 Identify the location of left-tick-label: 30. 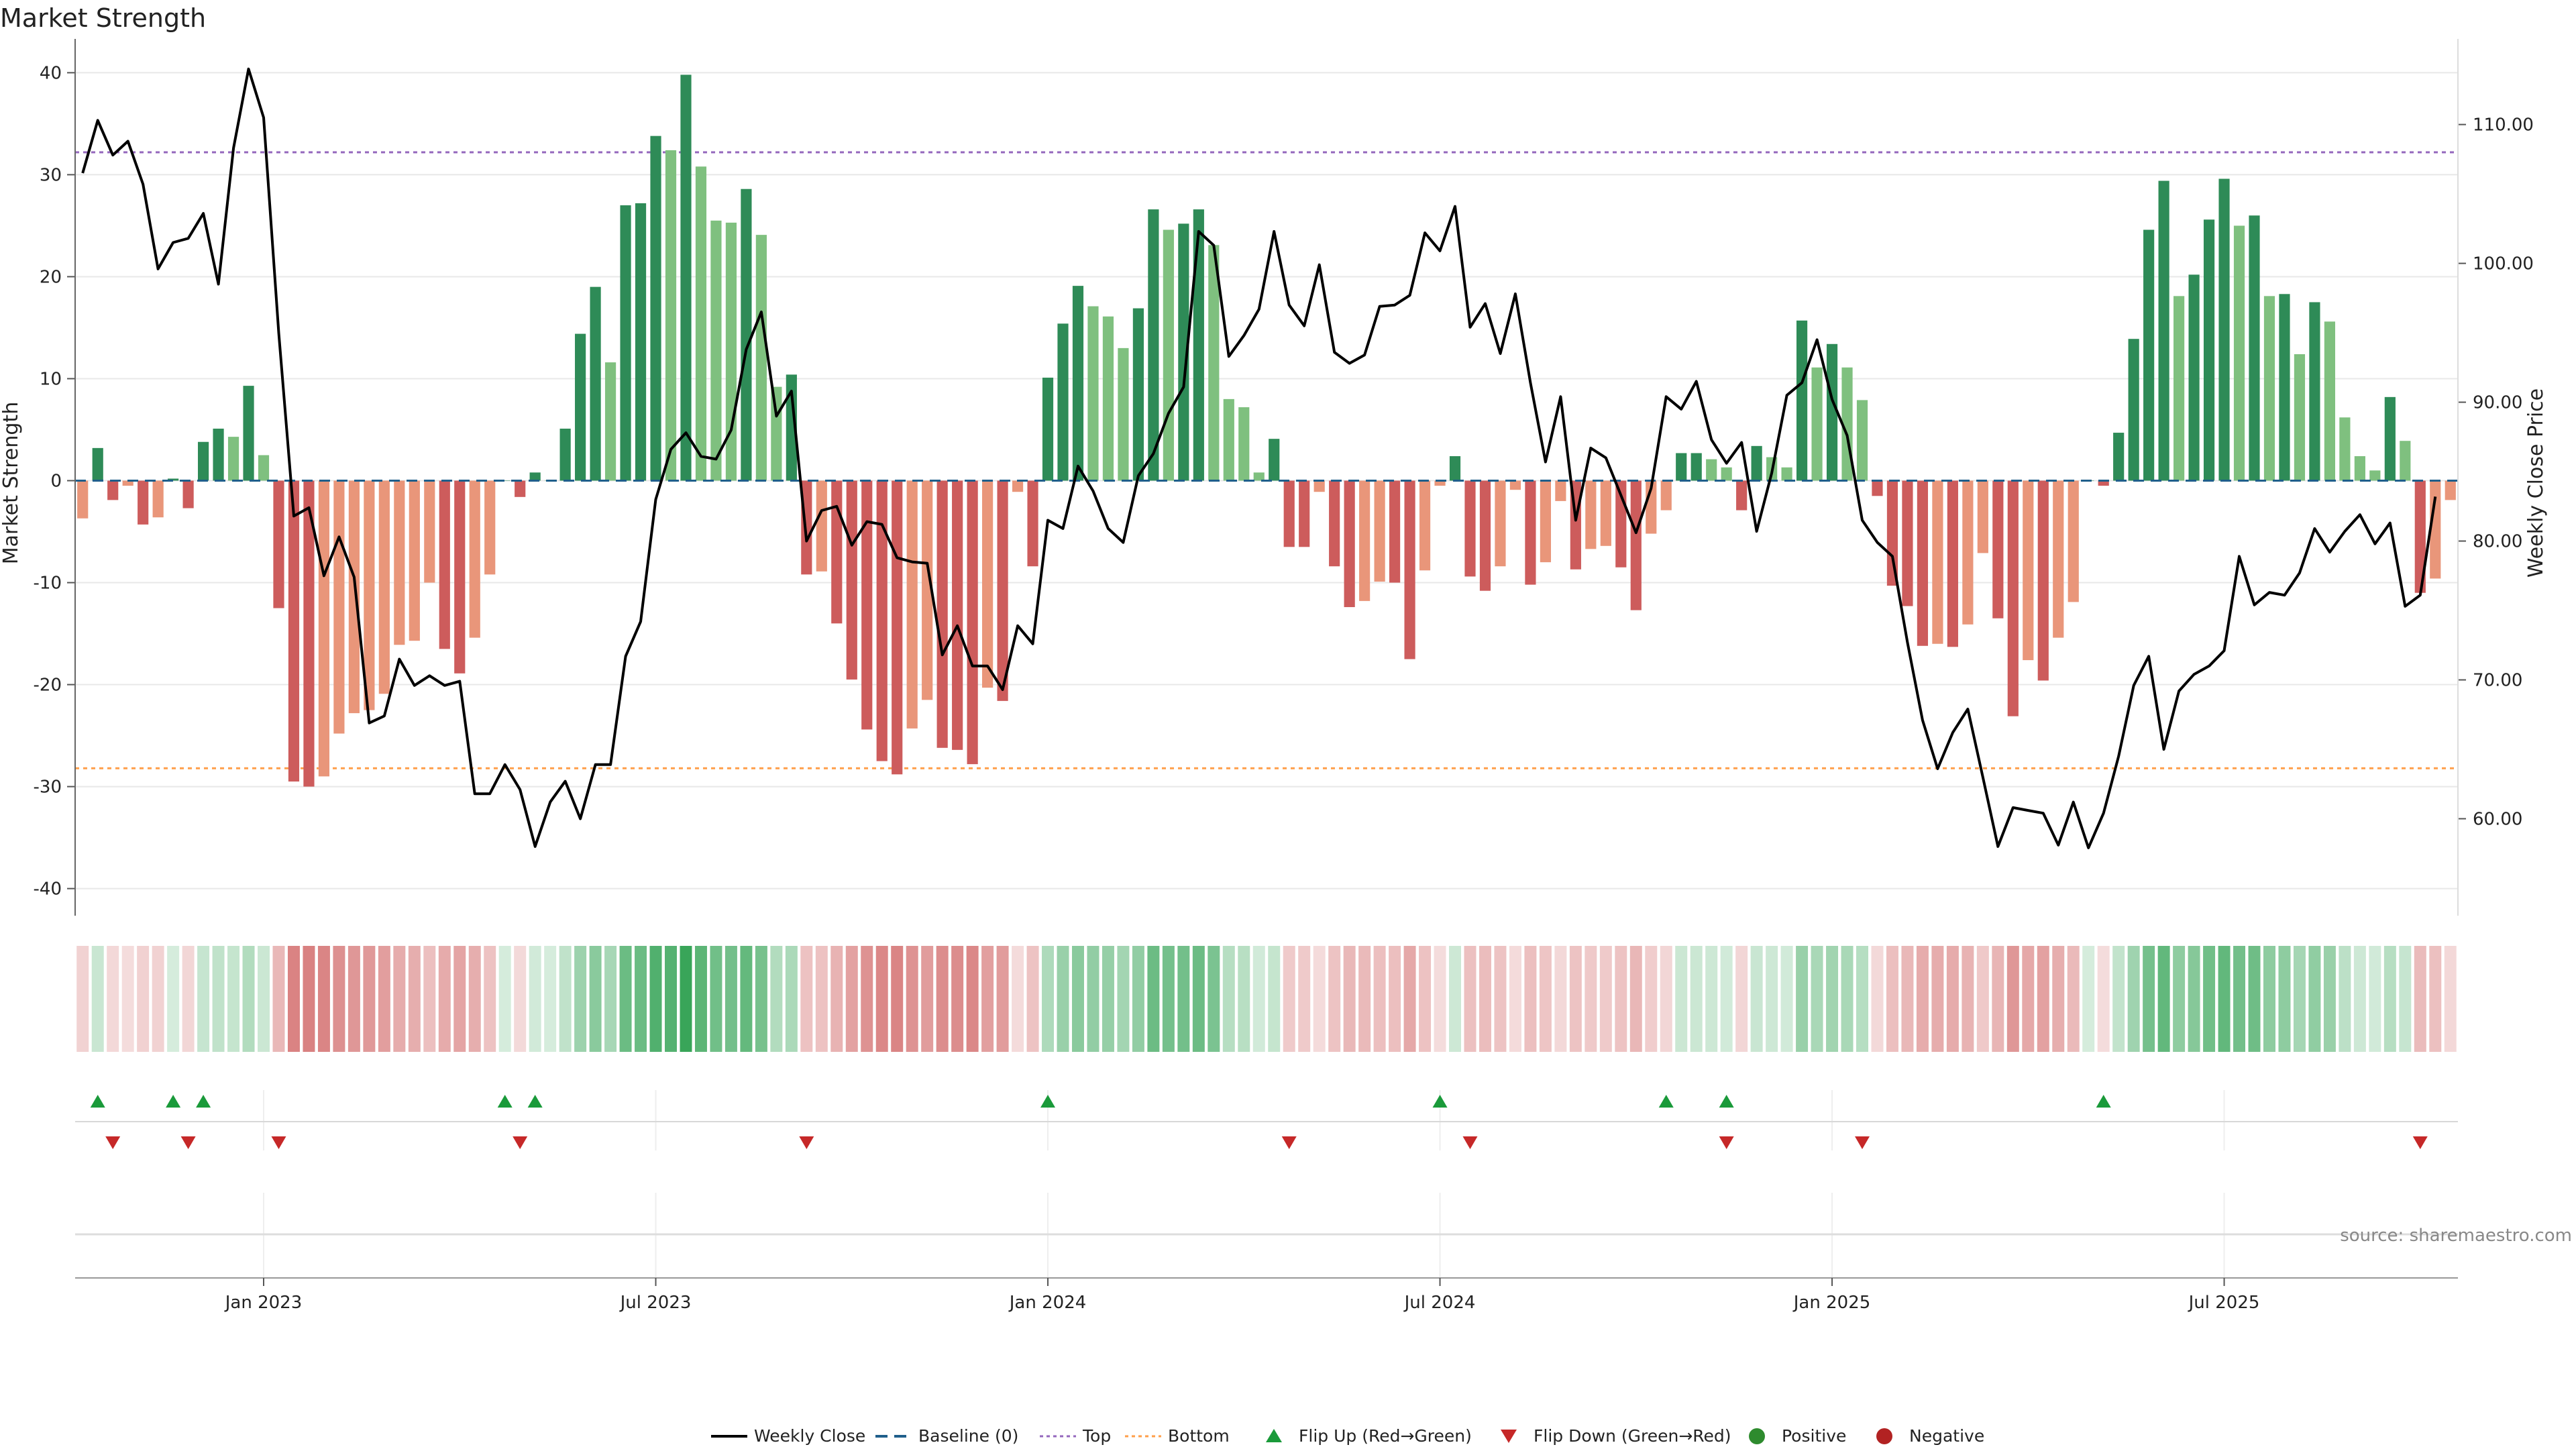
(51, 175).